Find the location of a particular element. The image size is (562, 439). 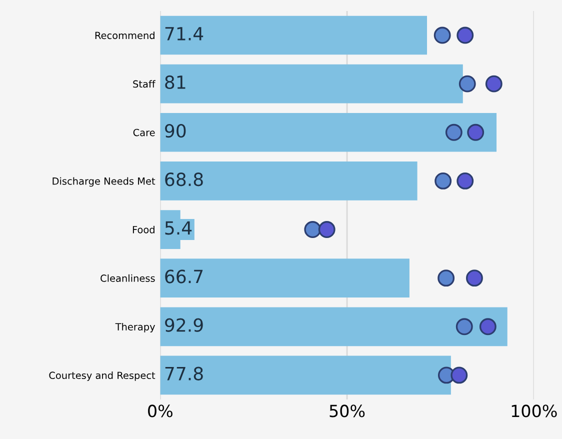

data-label: 90 is located at coordinates (175, 131).